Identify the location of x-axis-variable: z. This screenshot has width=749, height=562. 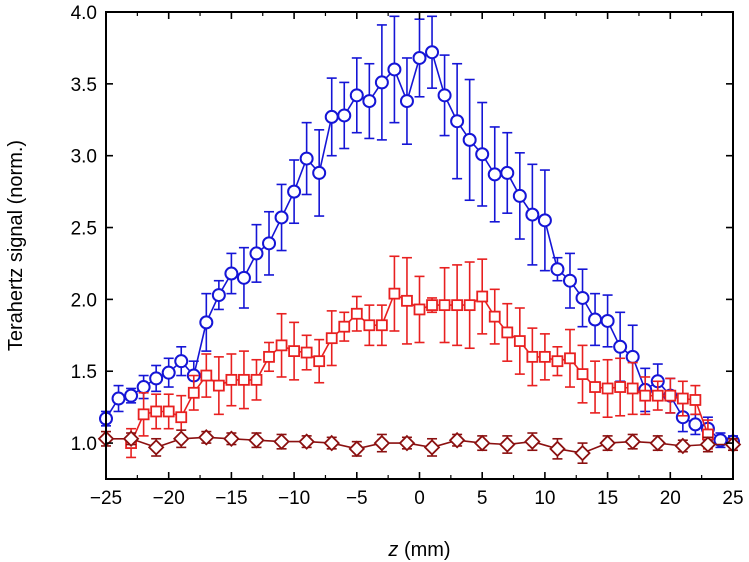
(392, 550).